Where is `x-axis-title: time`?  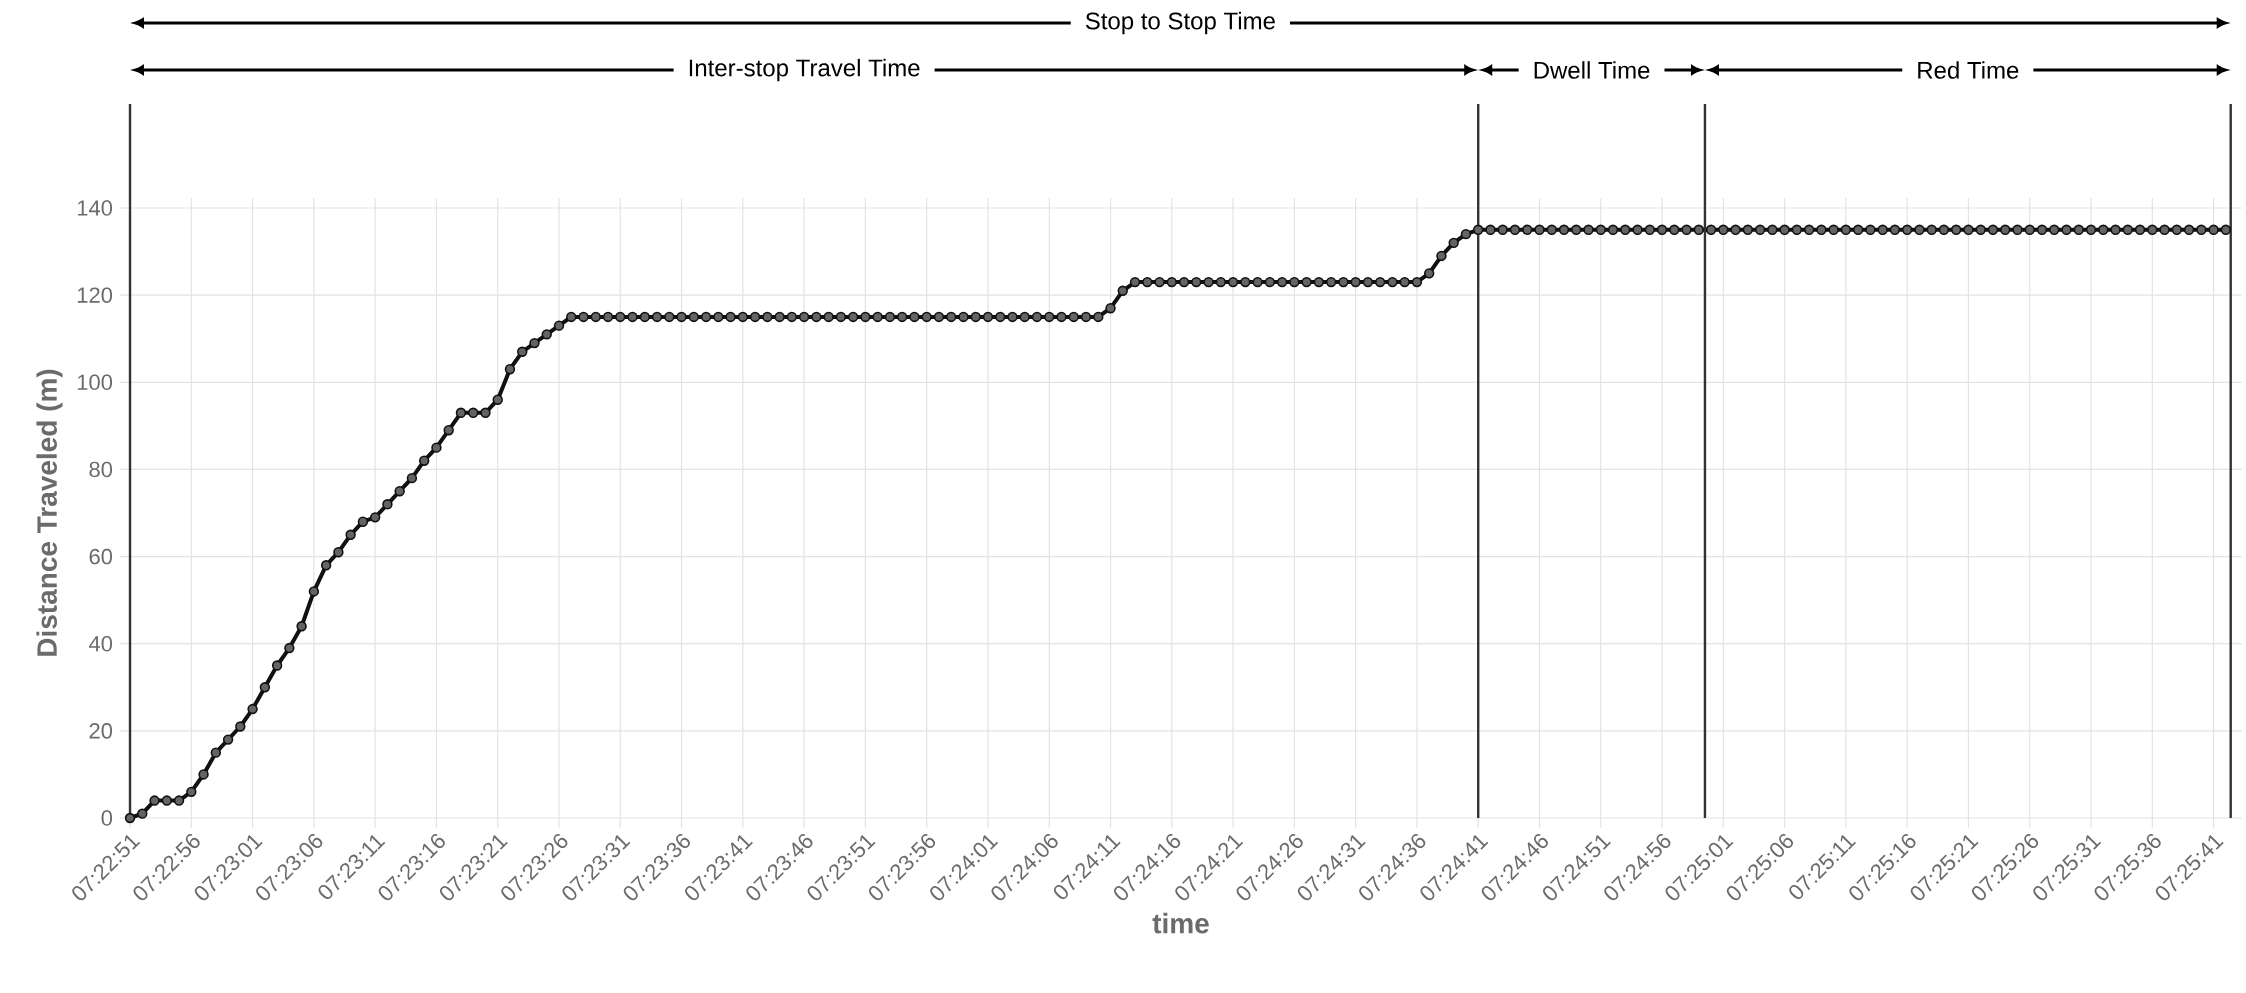
x-axis-title: time is located at coordinates (1180, 923).